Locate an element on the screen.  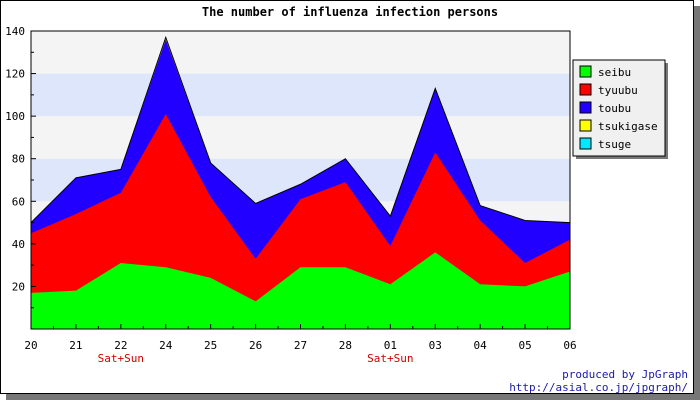
x-tick-label: 22 is located at coordinates (120, 345).